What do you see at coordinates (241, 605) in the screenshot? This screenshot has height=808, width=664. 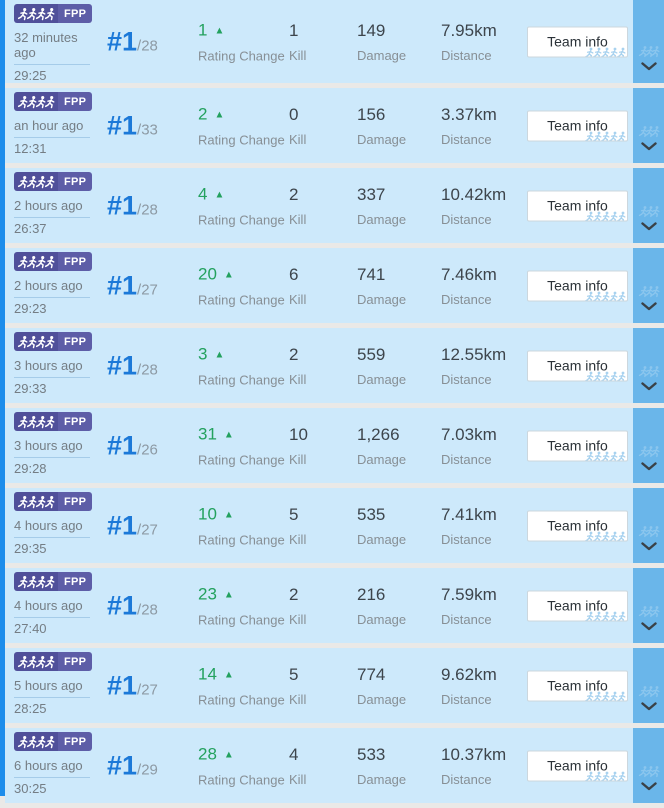 I see `stat-rating-change: 23 ▲ Rating Change` at bounding box center [241, 605].